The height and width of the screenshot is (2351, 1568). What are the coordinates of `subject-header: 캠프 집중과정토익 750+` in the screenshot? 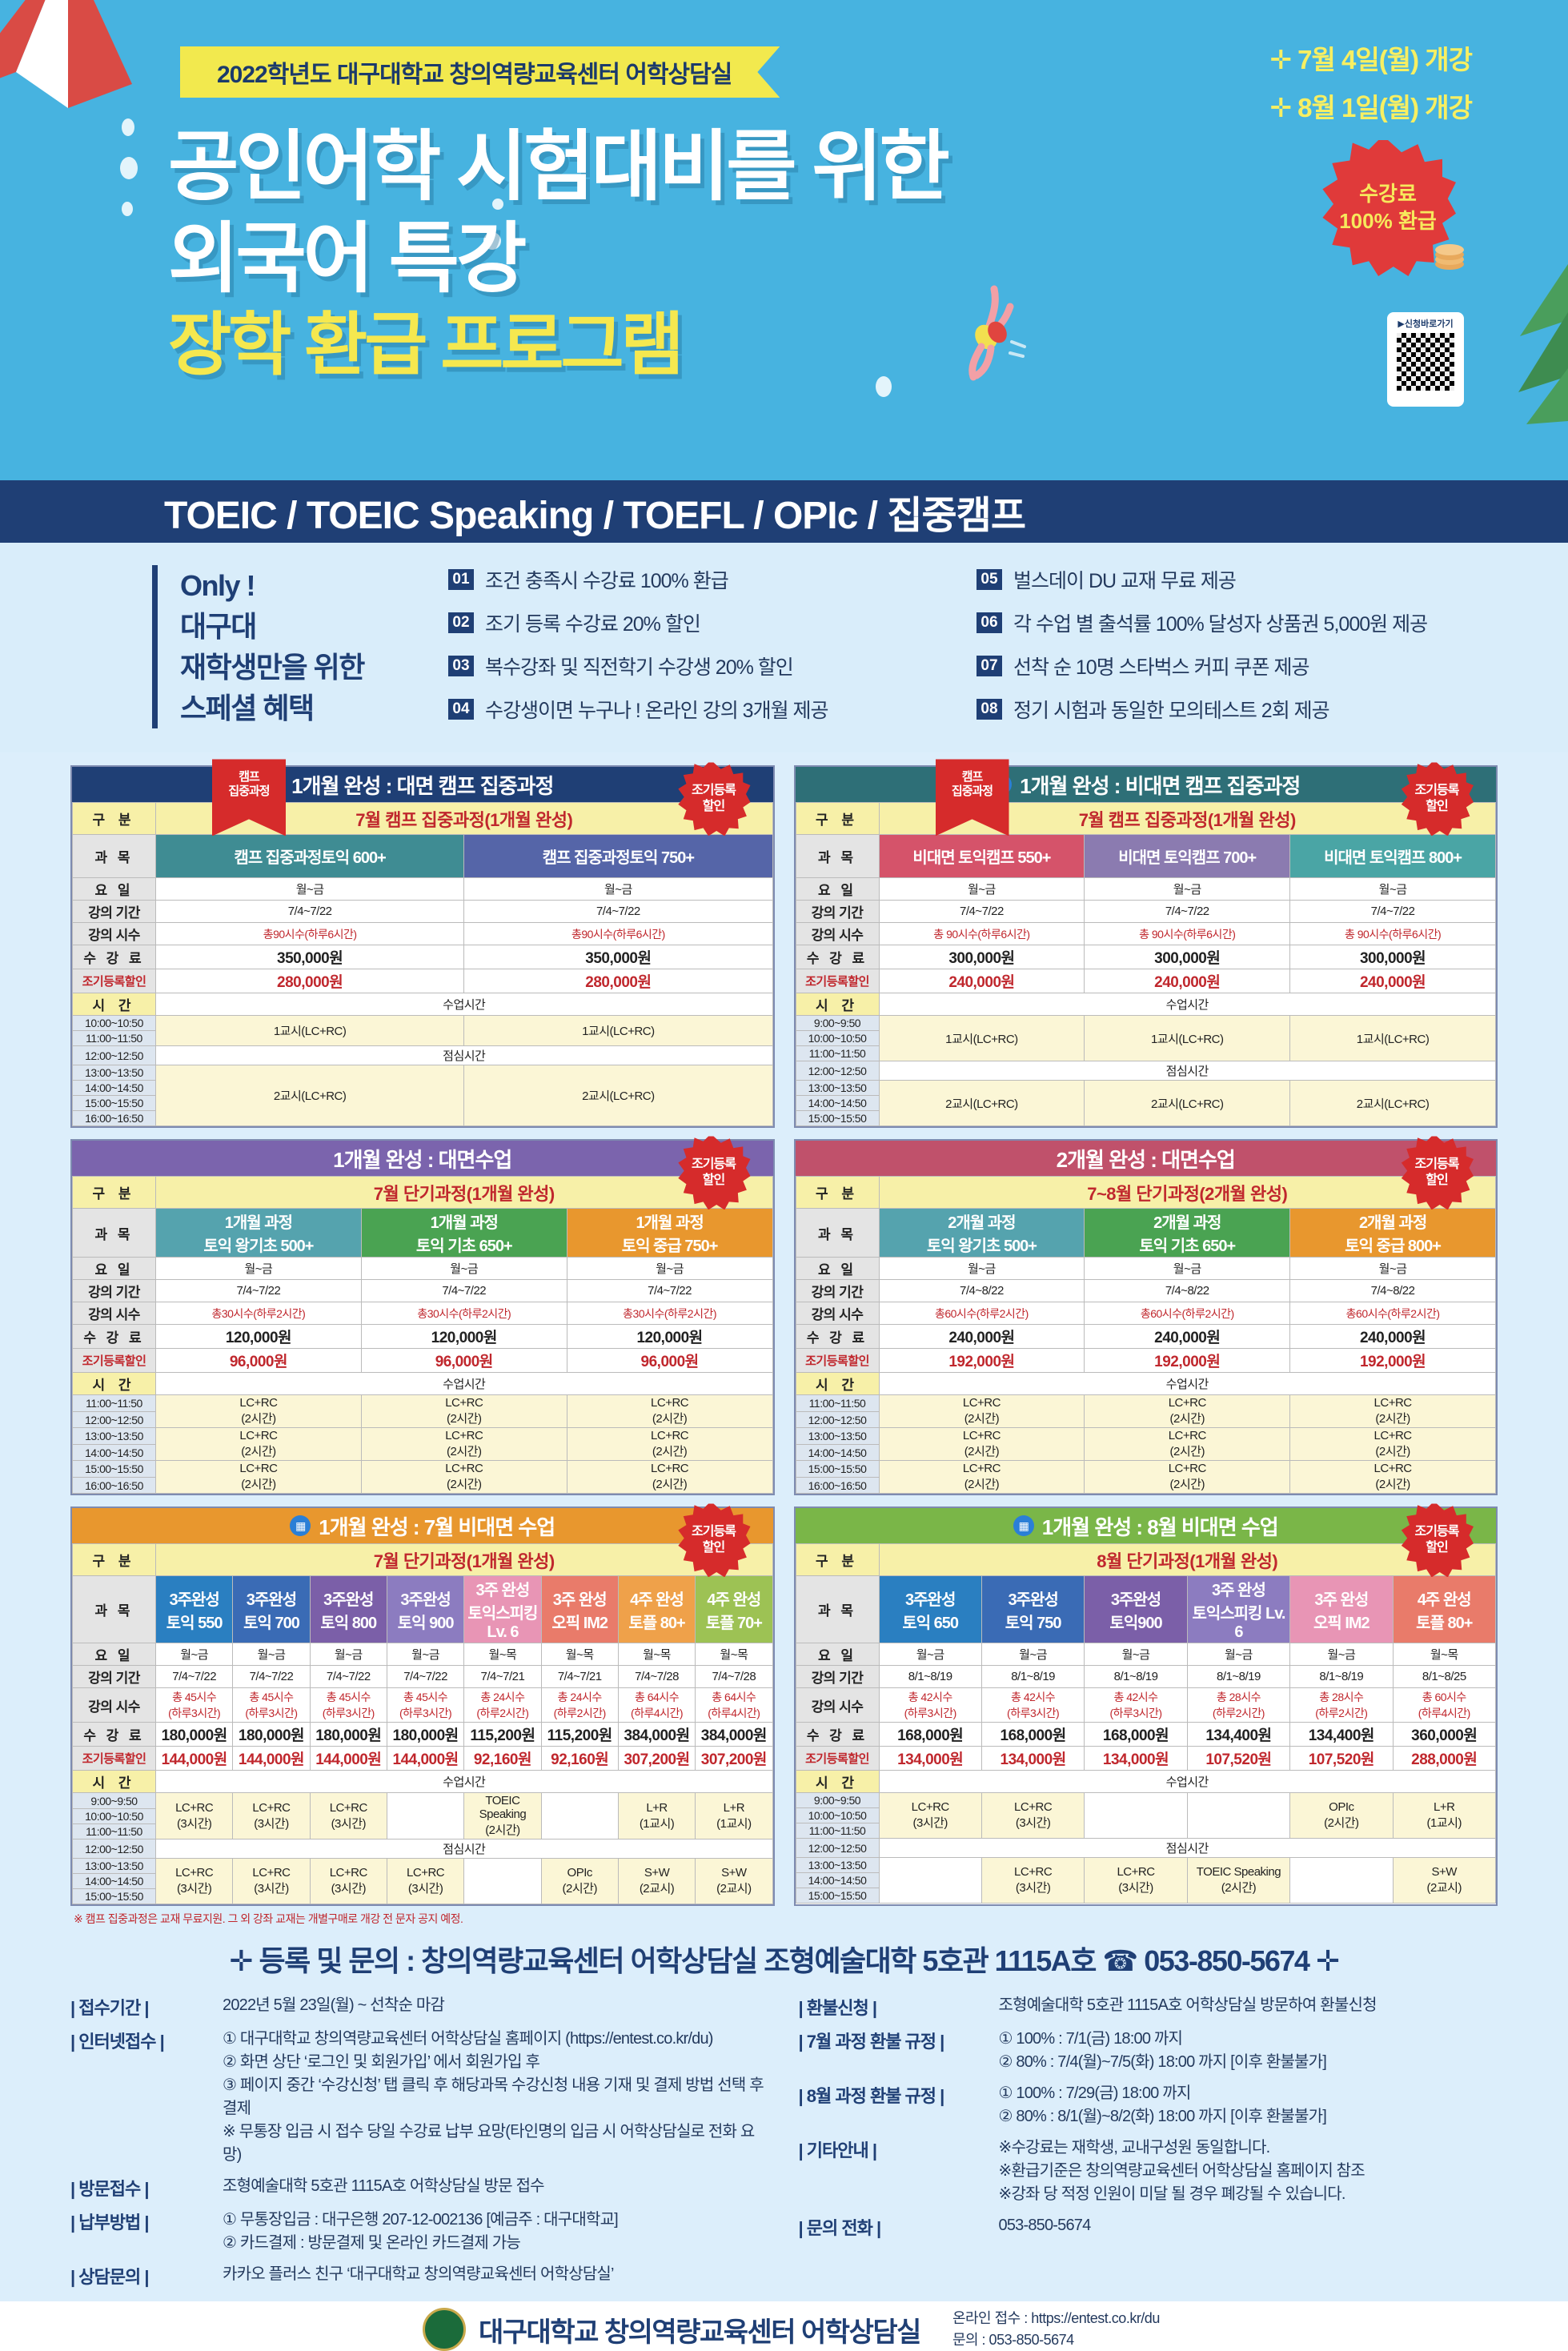 It's located at (618, 857).